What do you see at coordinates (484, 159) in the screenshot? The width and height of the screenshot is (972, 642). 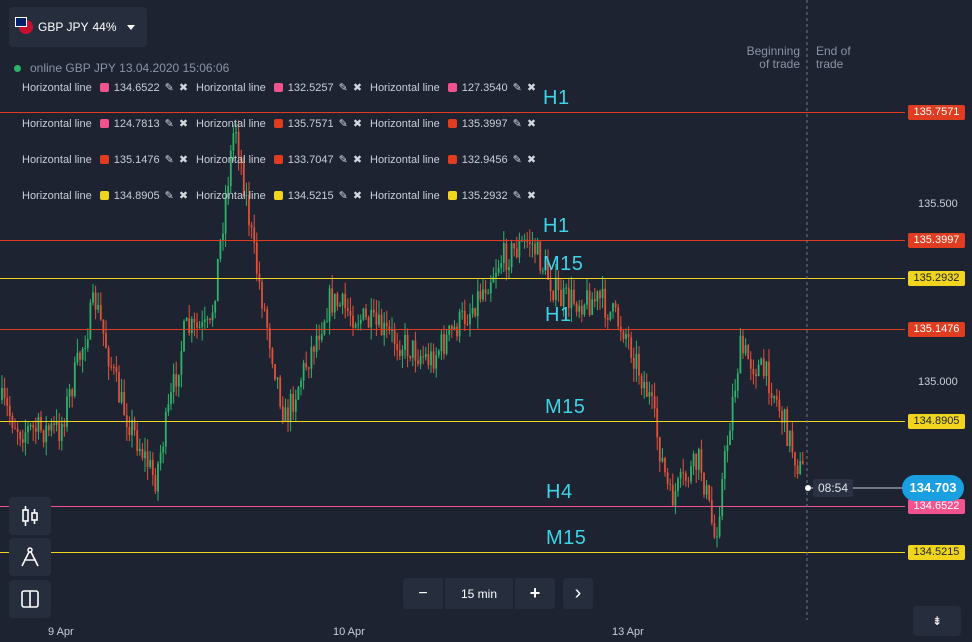 I see `drawing-value: 132.9456` at bounding box center [484, 159].